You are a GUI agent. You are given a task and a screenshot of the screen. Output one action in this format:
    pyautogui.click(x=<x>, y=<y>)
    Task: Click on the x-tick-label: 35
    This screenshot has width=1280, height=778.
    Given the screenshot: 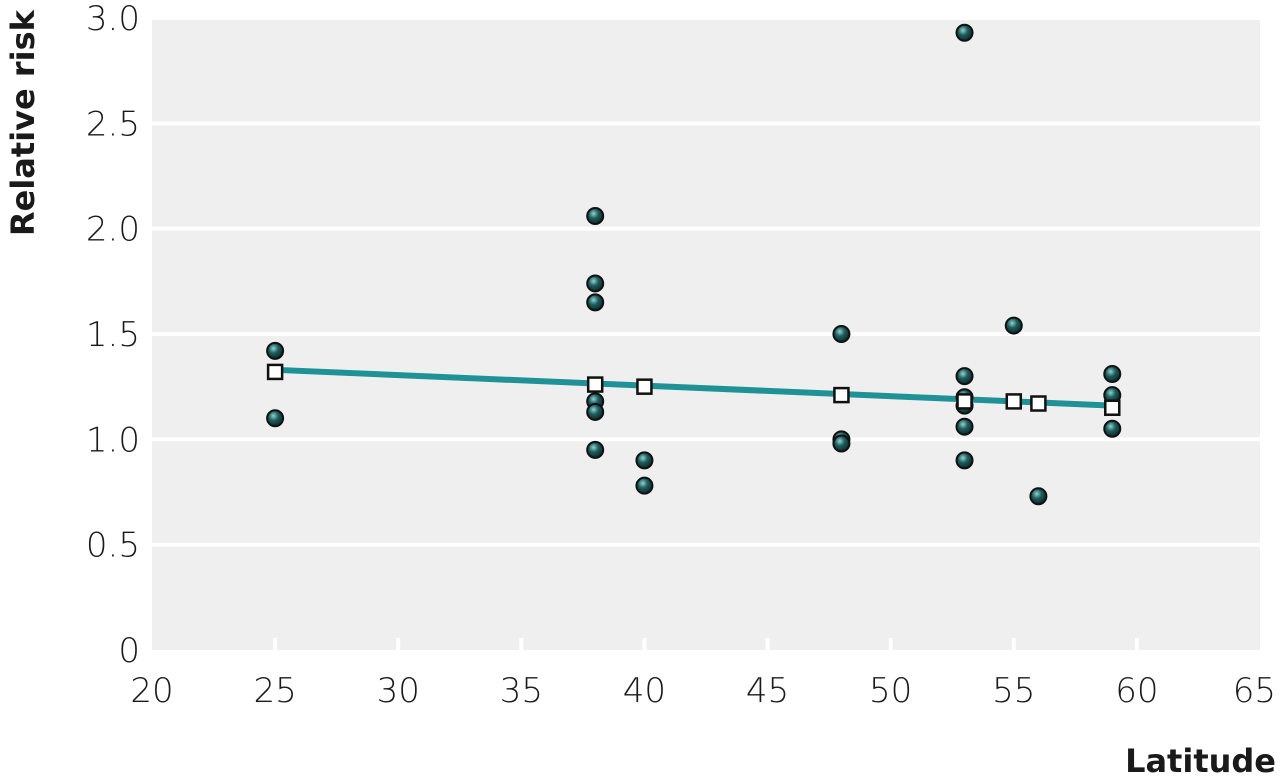 What is the action you would take?
    pyautogui.click(x=521, y=691)
    